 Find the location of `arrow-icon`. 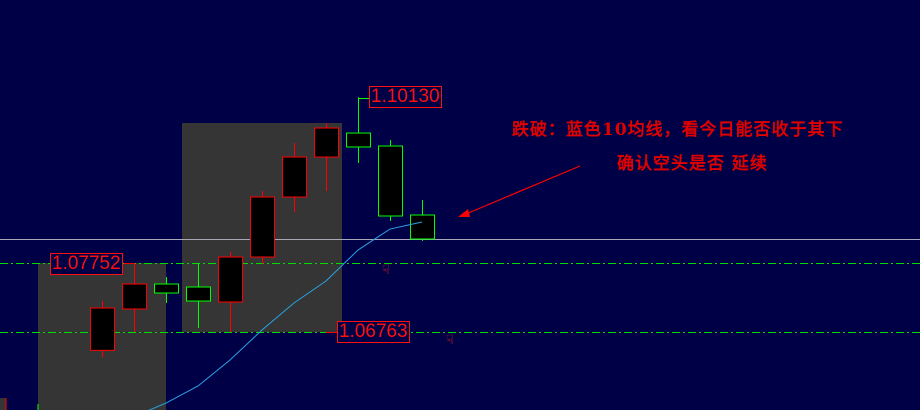

arrow-icon is located at coordinates (523, 190).